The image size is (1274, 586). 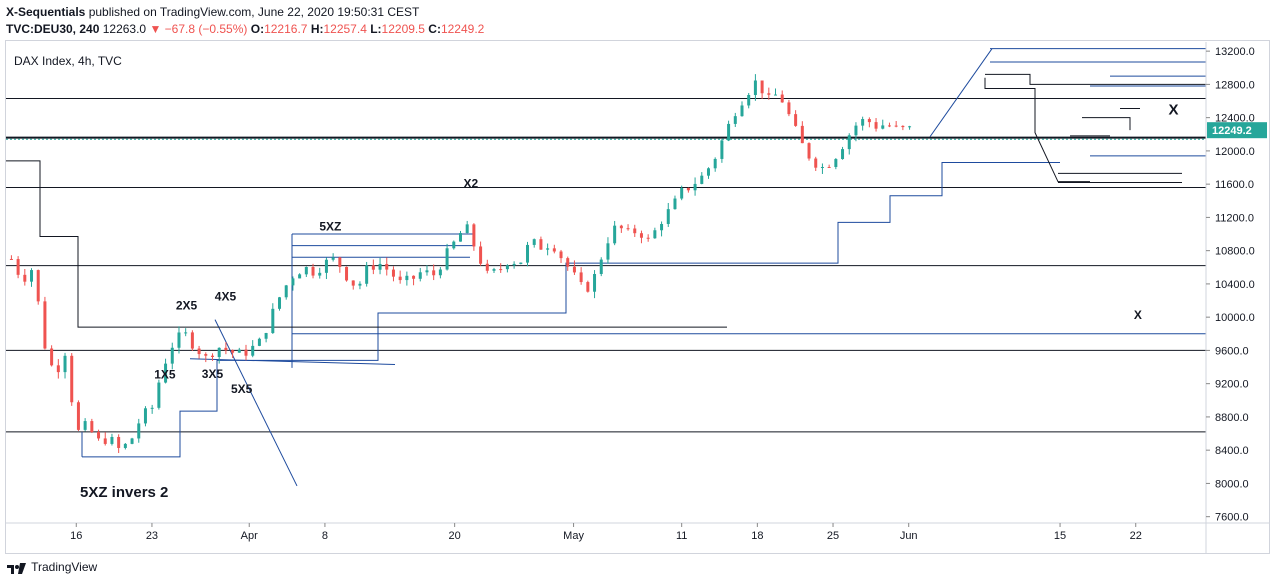 What do you see at coordinates (1235, 119) in the screenshot?
I see `price-tick-label: 12400.0` at bounding box center [1235, 119].